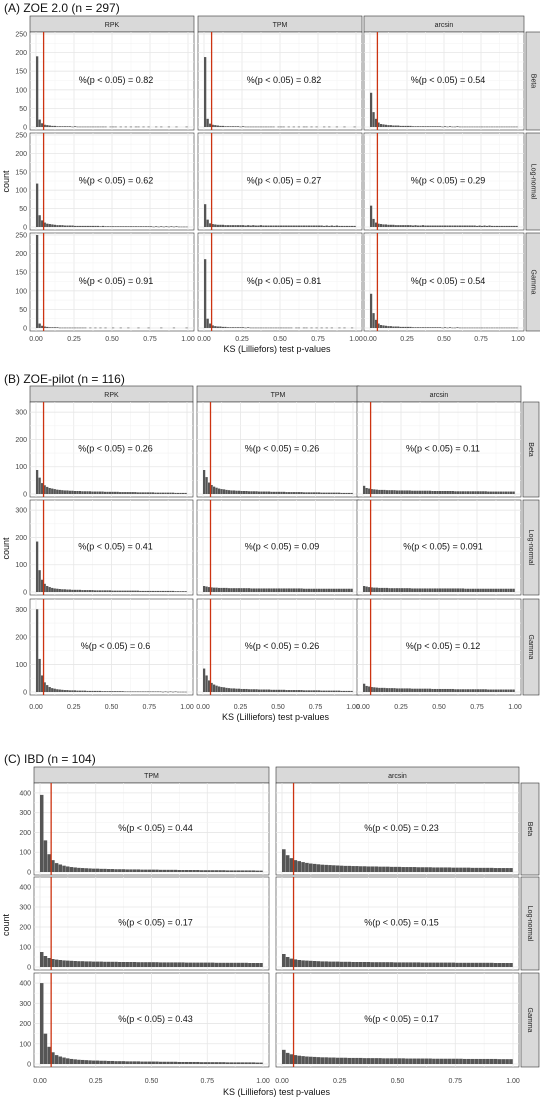  Describe the element at coordinates (363, 707) in the screenshot. I see `x-tick-label: 0.00` at that location.